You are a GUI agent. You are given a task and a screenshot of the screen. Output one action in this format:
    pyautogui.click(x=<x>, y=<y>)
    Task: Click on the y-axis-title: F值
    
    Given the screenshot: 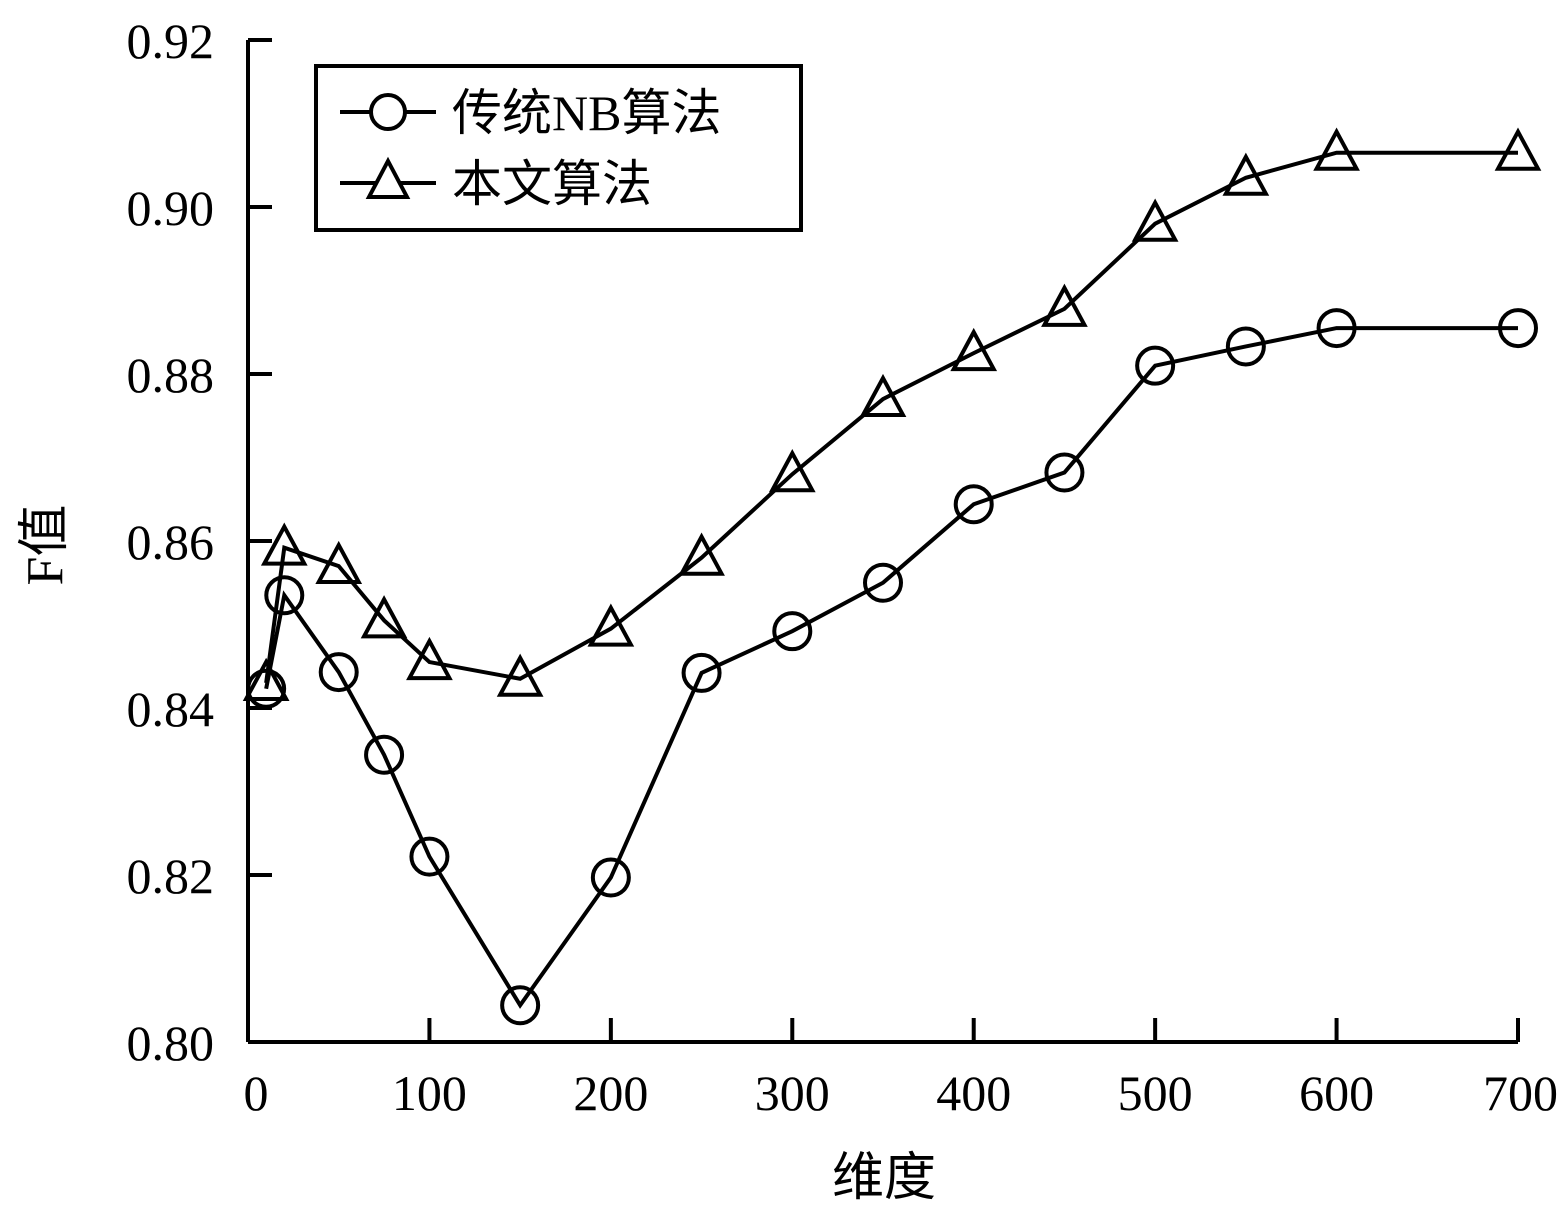 What is the action you would take?
    pyautogui.click(x=45, y=545)
    